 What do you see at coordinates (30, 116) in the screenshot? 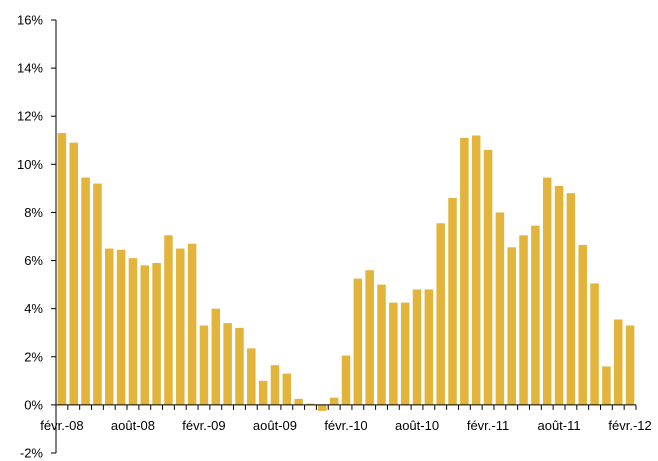
I see `y-tick-label: 12%` at bounding box center [30, 116].